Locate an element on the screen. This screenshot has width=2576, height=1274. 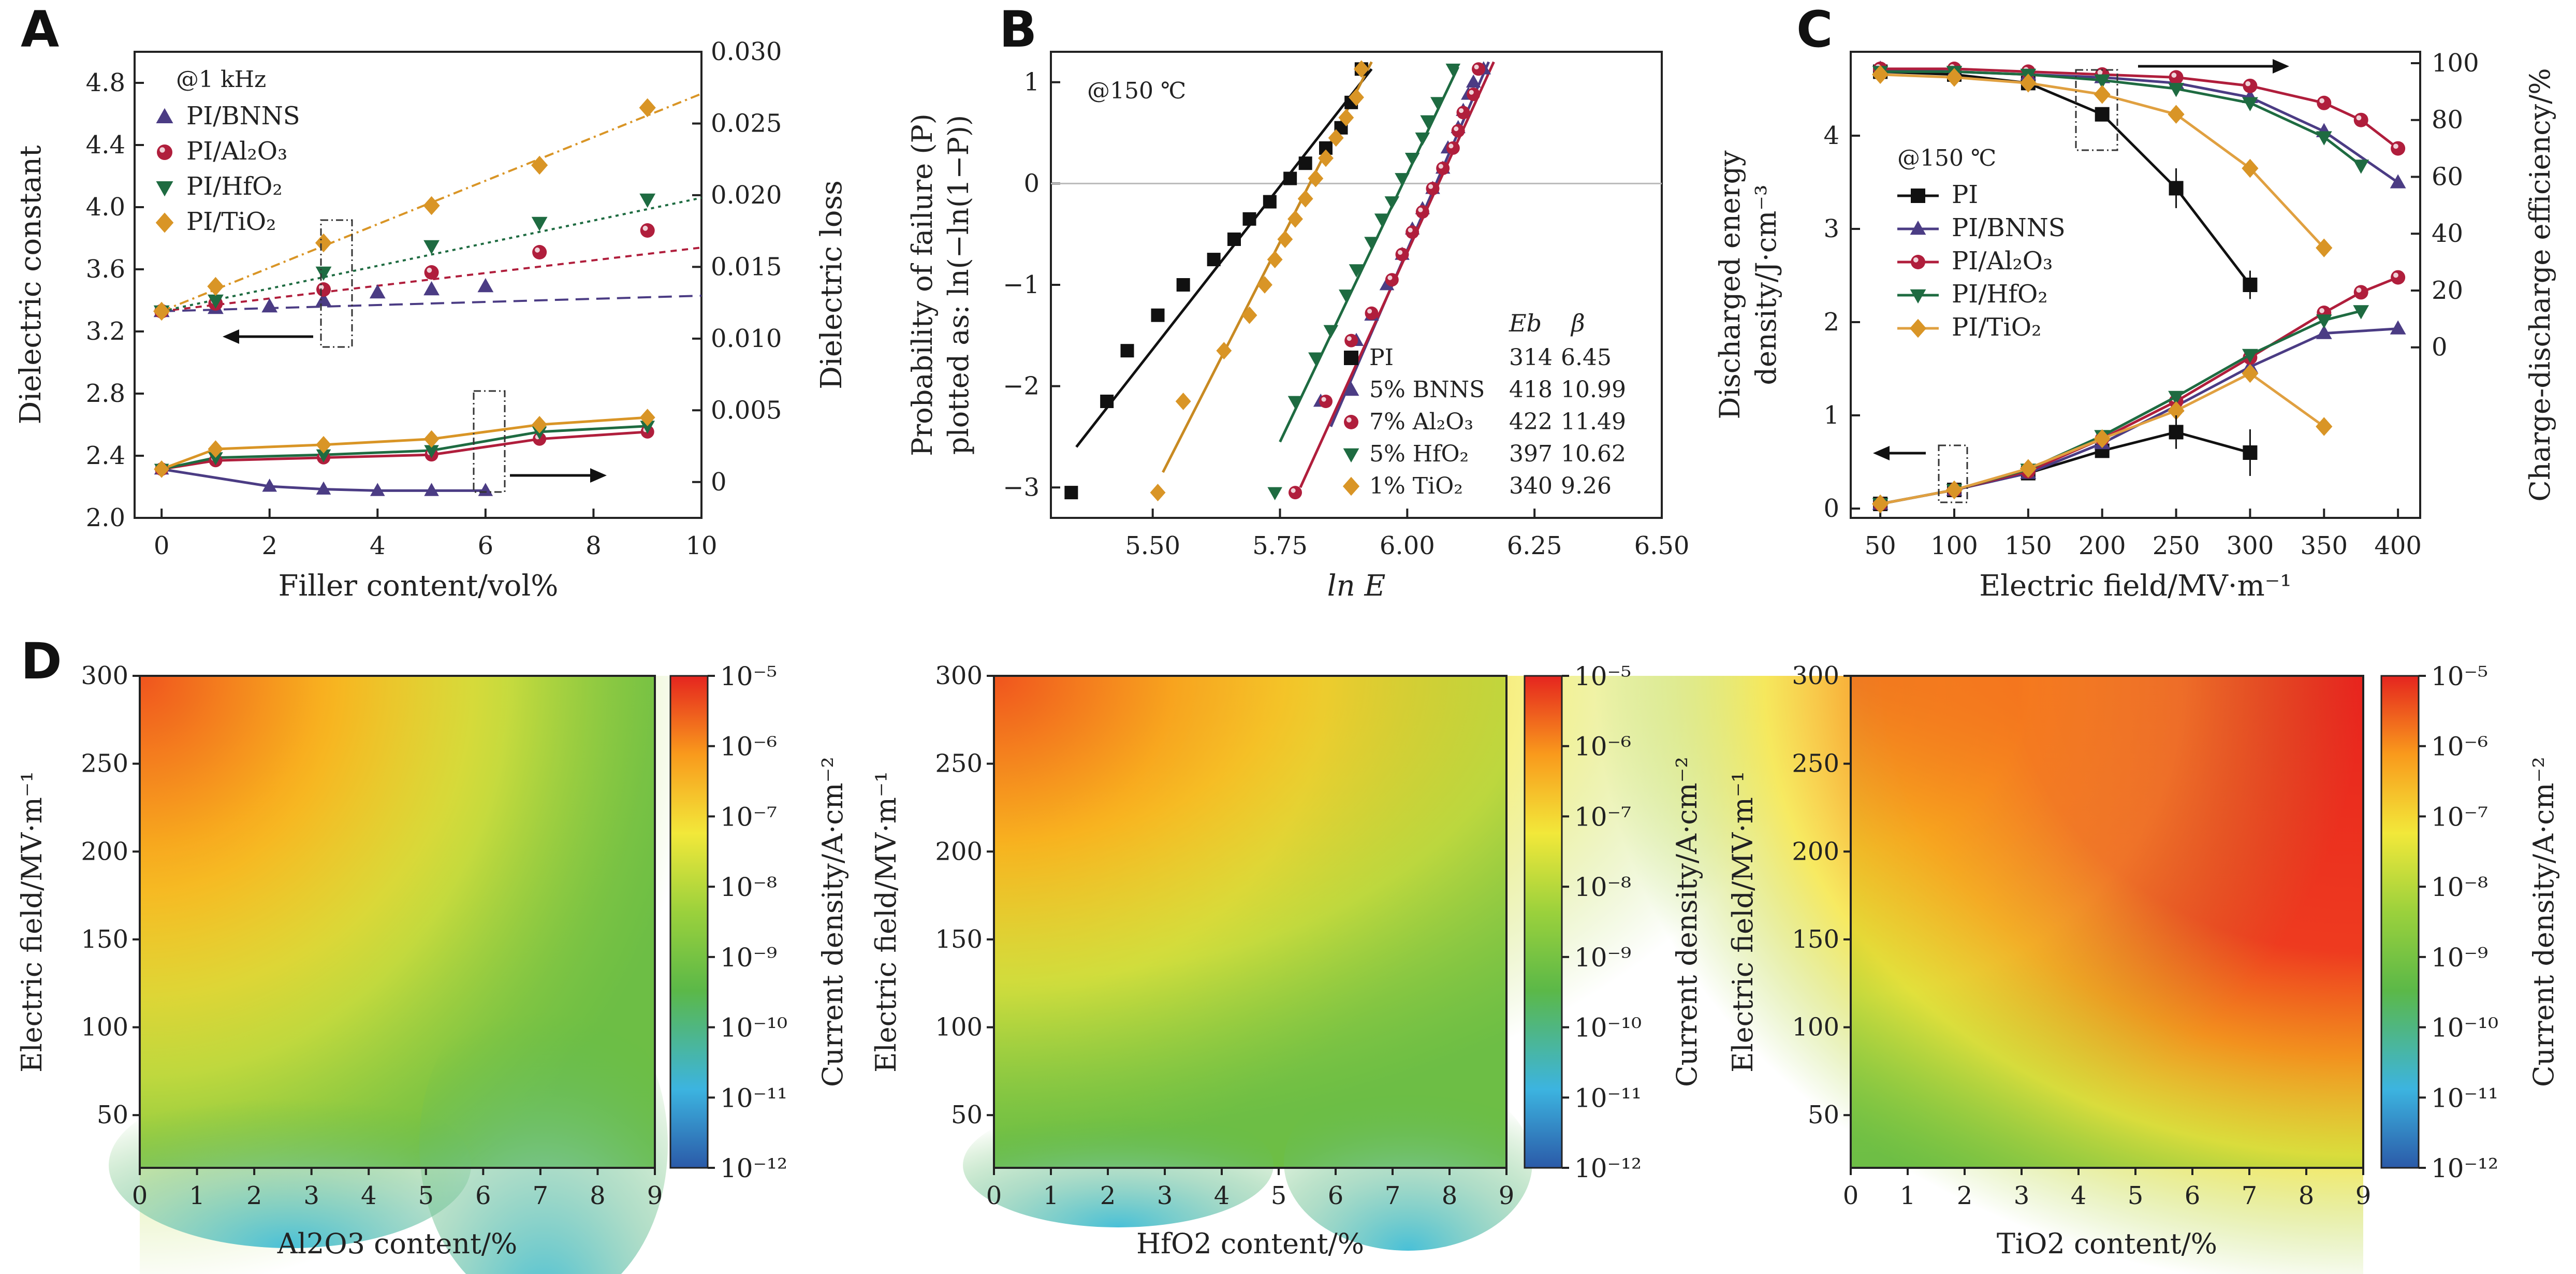
panel-label-a: A is located at coordinates (40, 30).